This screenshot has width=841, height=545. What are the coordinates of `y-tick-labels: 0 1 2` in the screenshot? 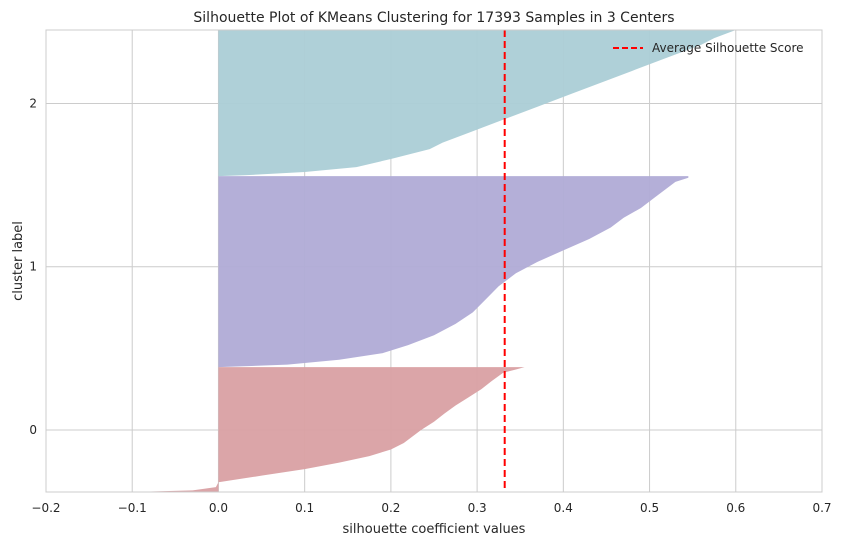 It's located at (33, 266).